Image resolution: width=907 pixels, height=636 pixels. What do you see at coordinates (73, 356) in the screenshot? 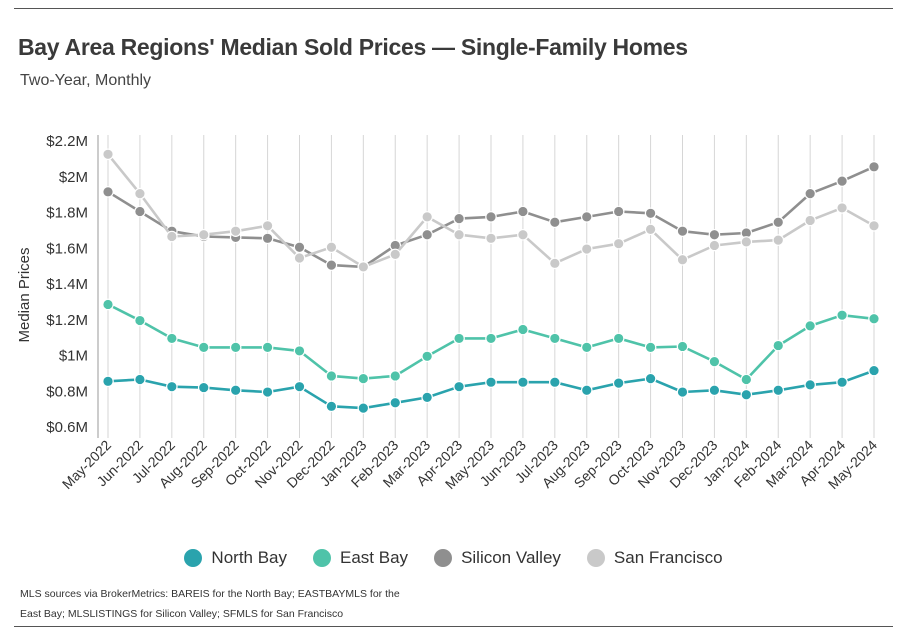
I see `y-tick-label: $1M` at bounding box center [73, 356].